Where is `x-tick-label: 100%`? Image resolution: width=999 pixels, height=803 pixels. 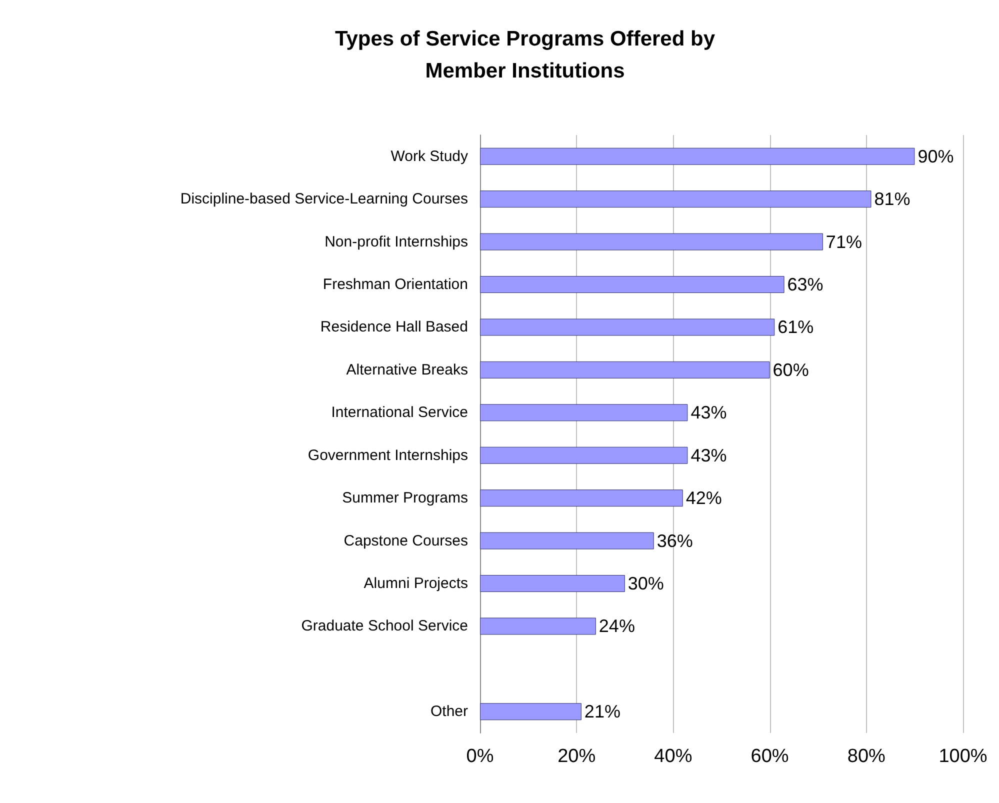 x-tick-label: 100% is located at coordinates (963, 756).